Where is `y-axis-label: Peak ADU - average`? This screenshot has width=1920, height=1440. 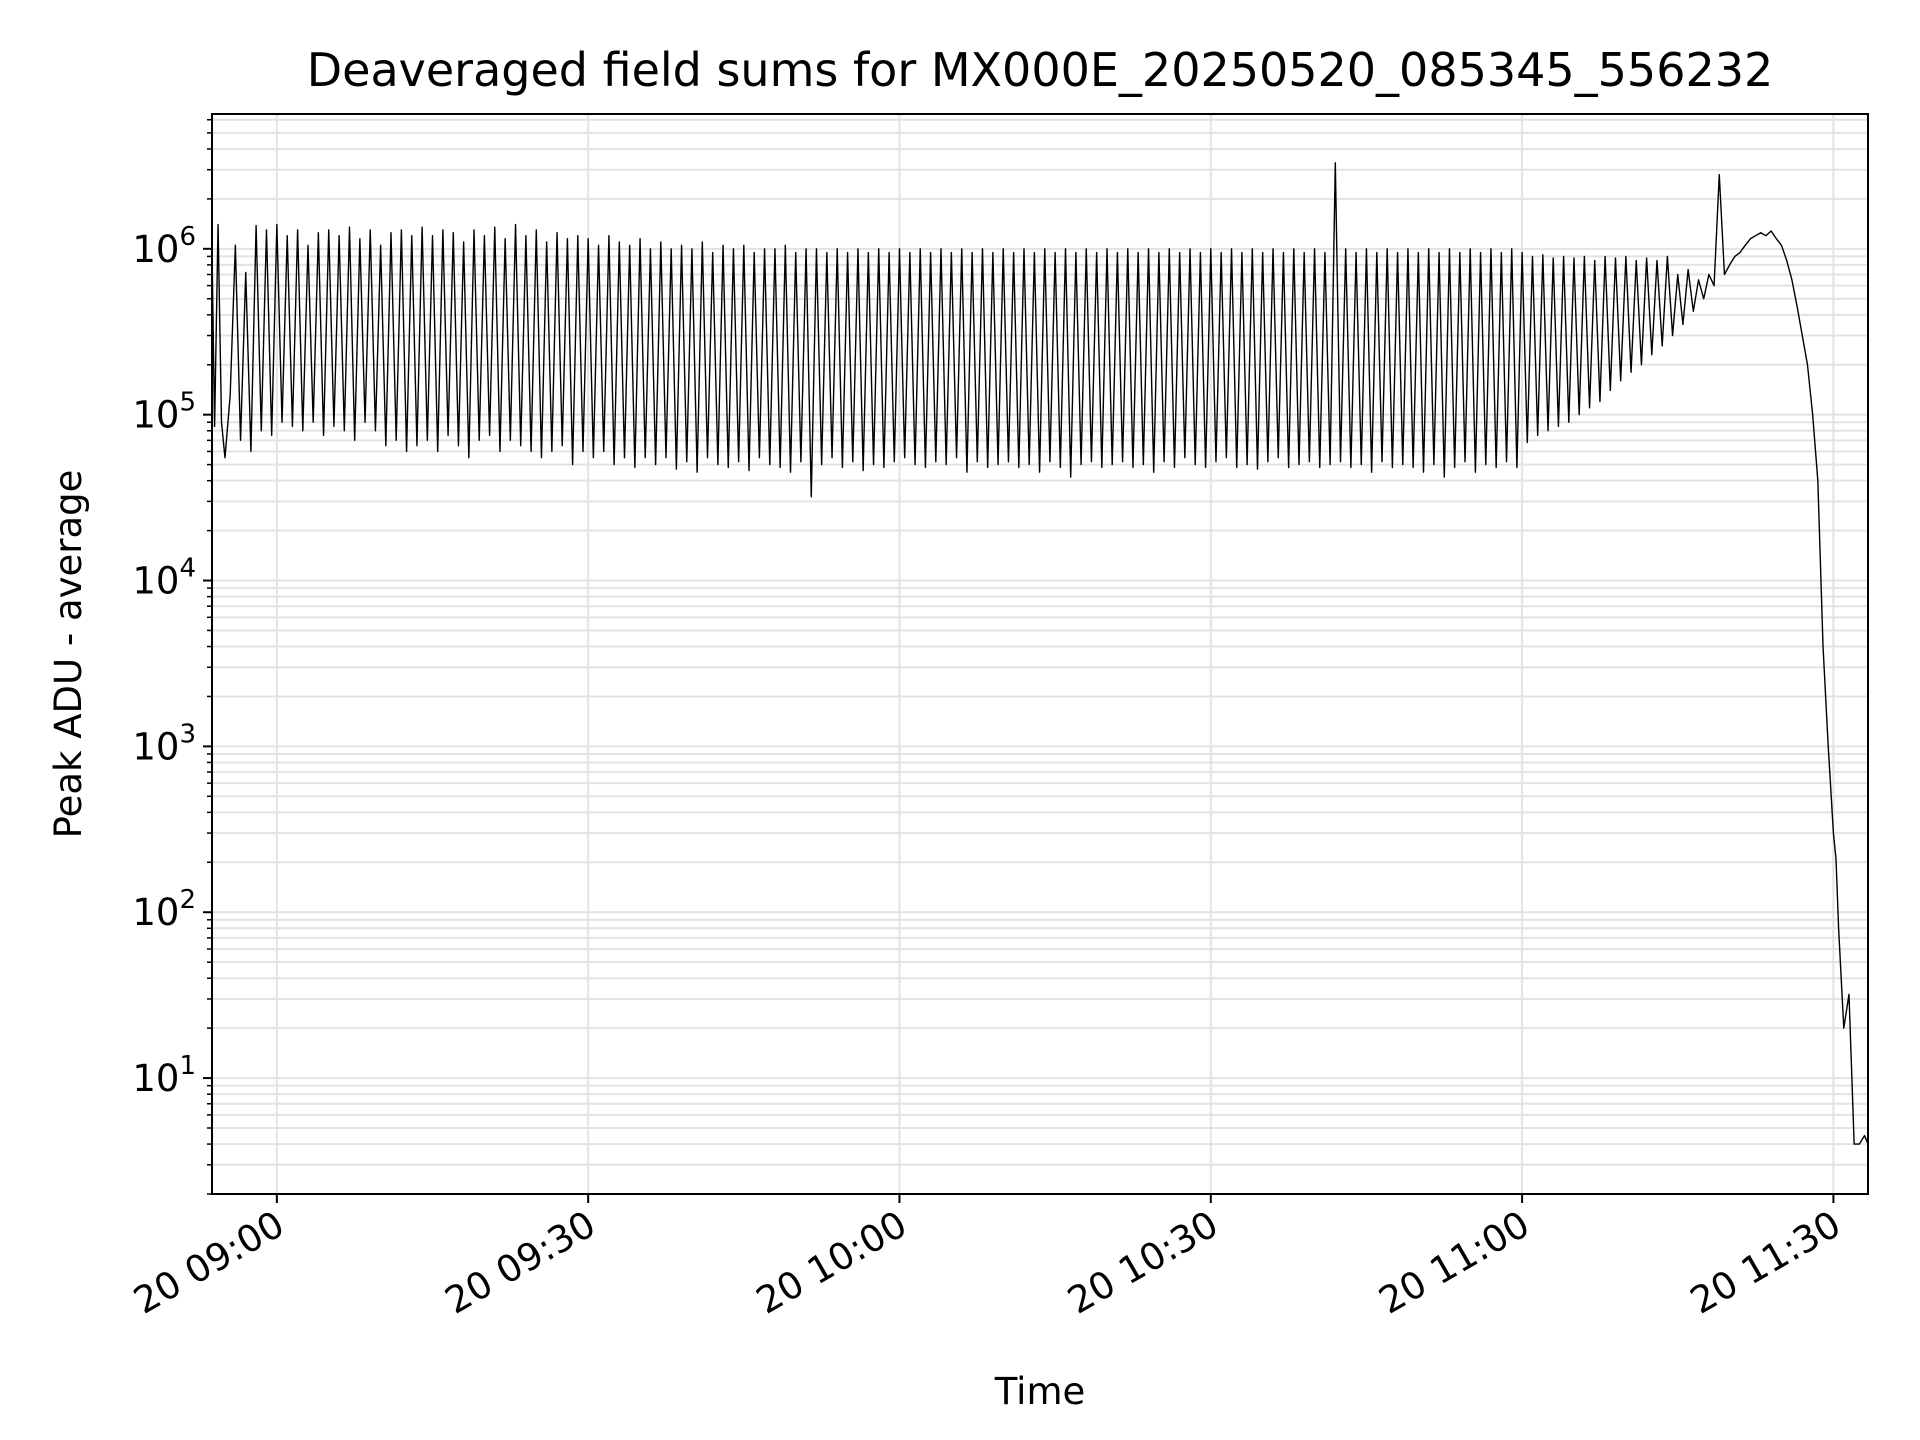 y-axis-label: Peak ADU - average is located at coordinates (68, 654).